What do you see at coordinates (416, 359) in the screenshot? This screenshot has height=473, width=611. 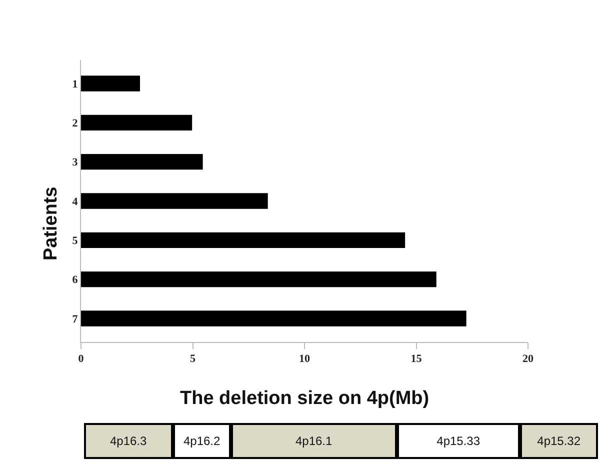 I see `x-tick-label: 15` at bounding box center [416, 359].